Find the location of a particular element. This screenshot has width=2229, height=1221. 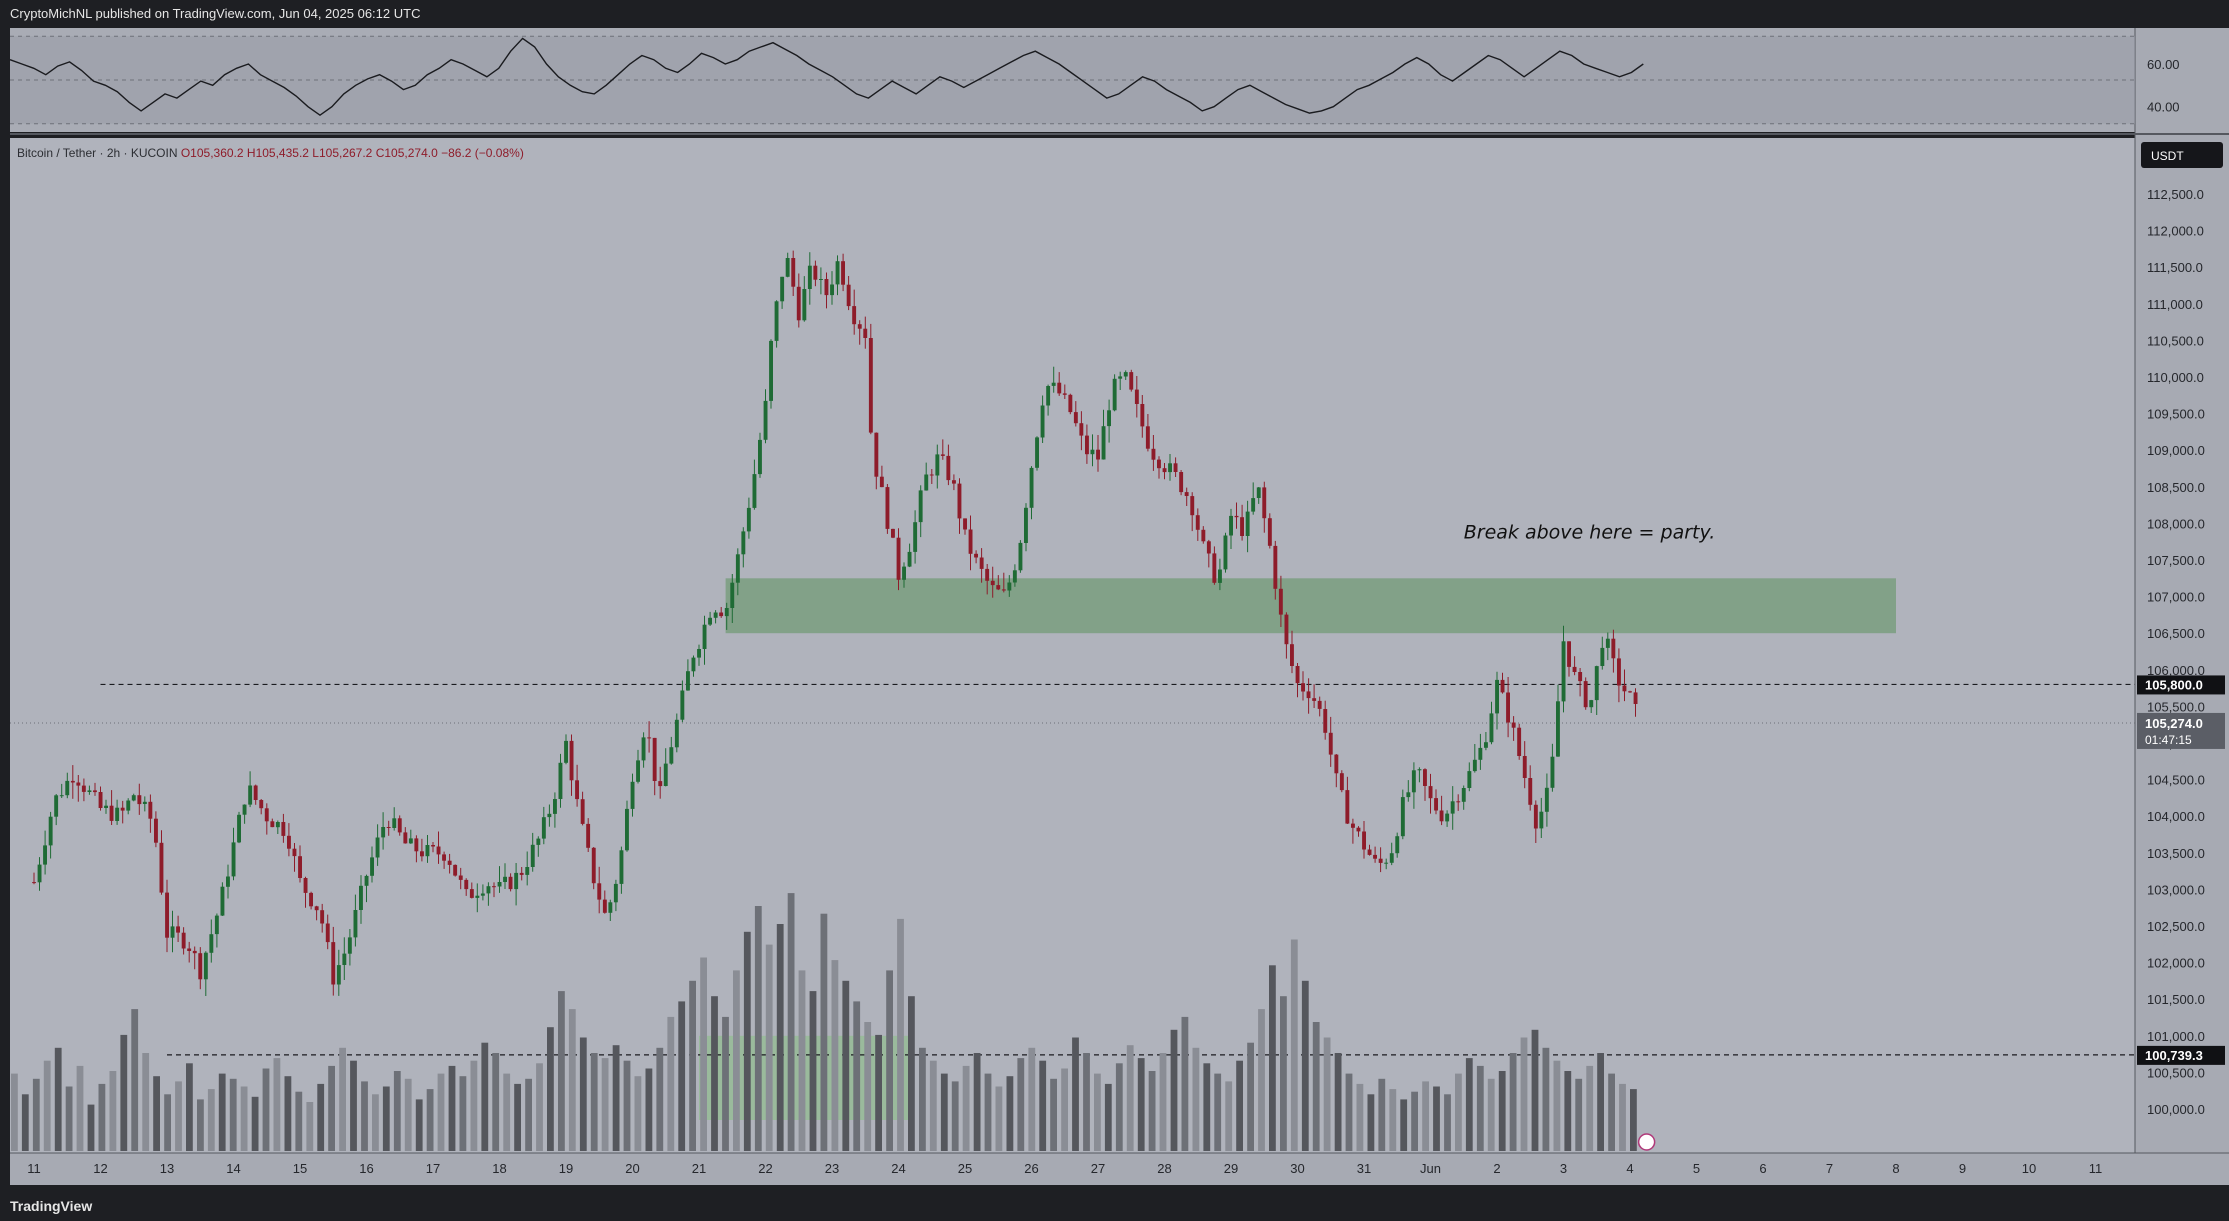

price-tick-label: 112,500.0 is located at coordinates (2175, 194).